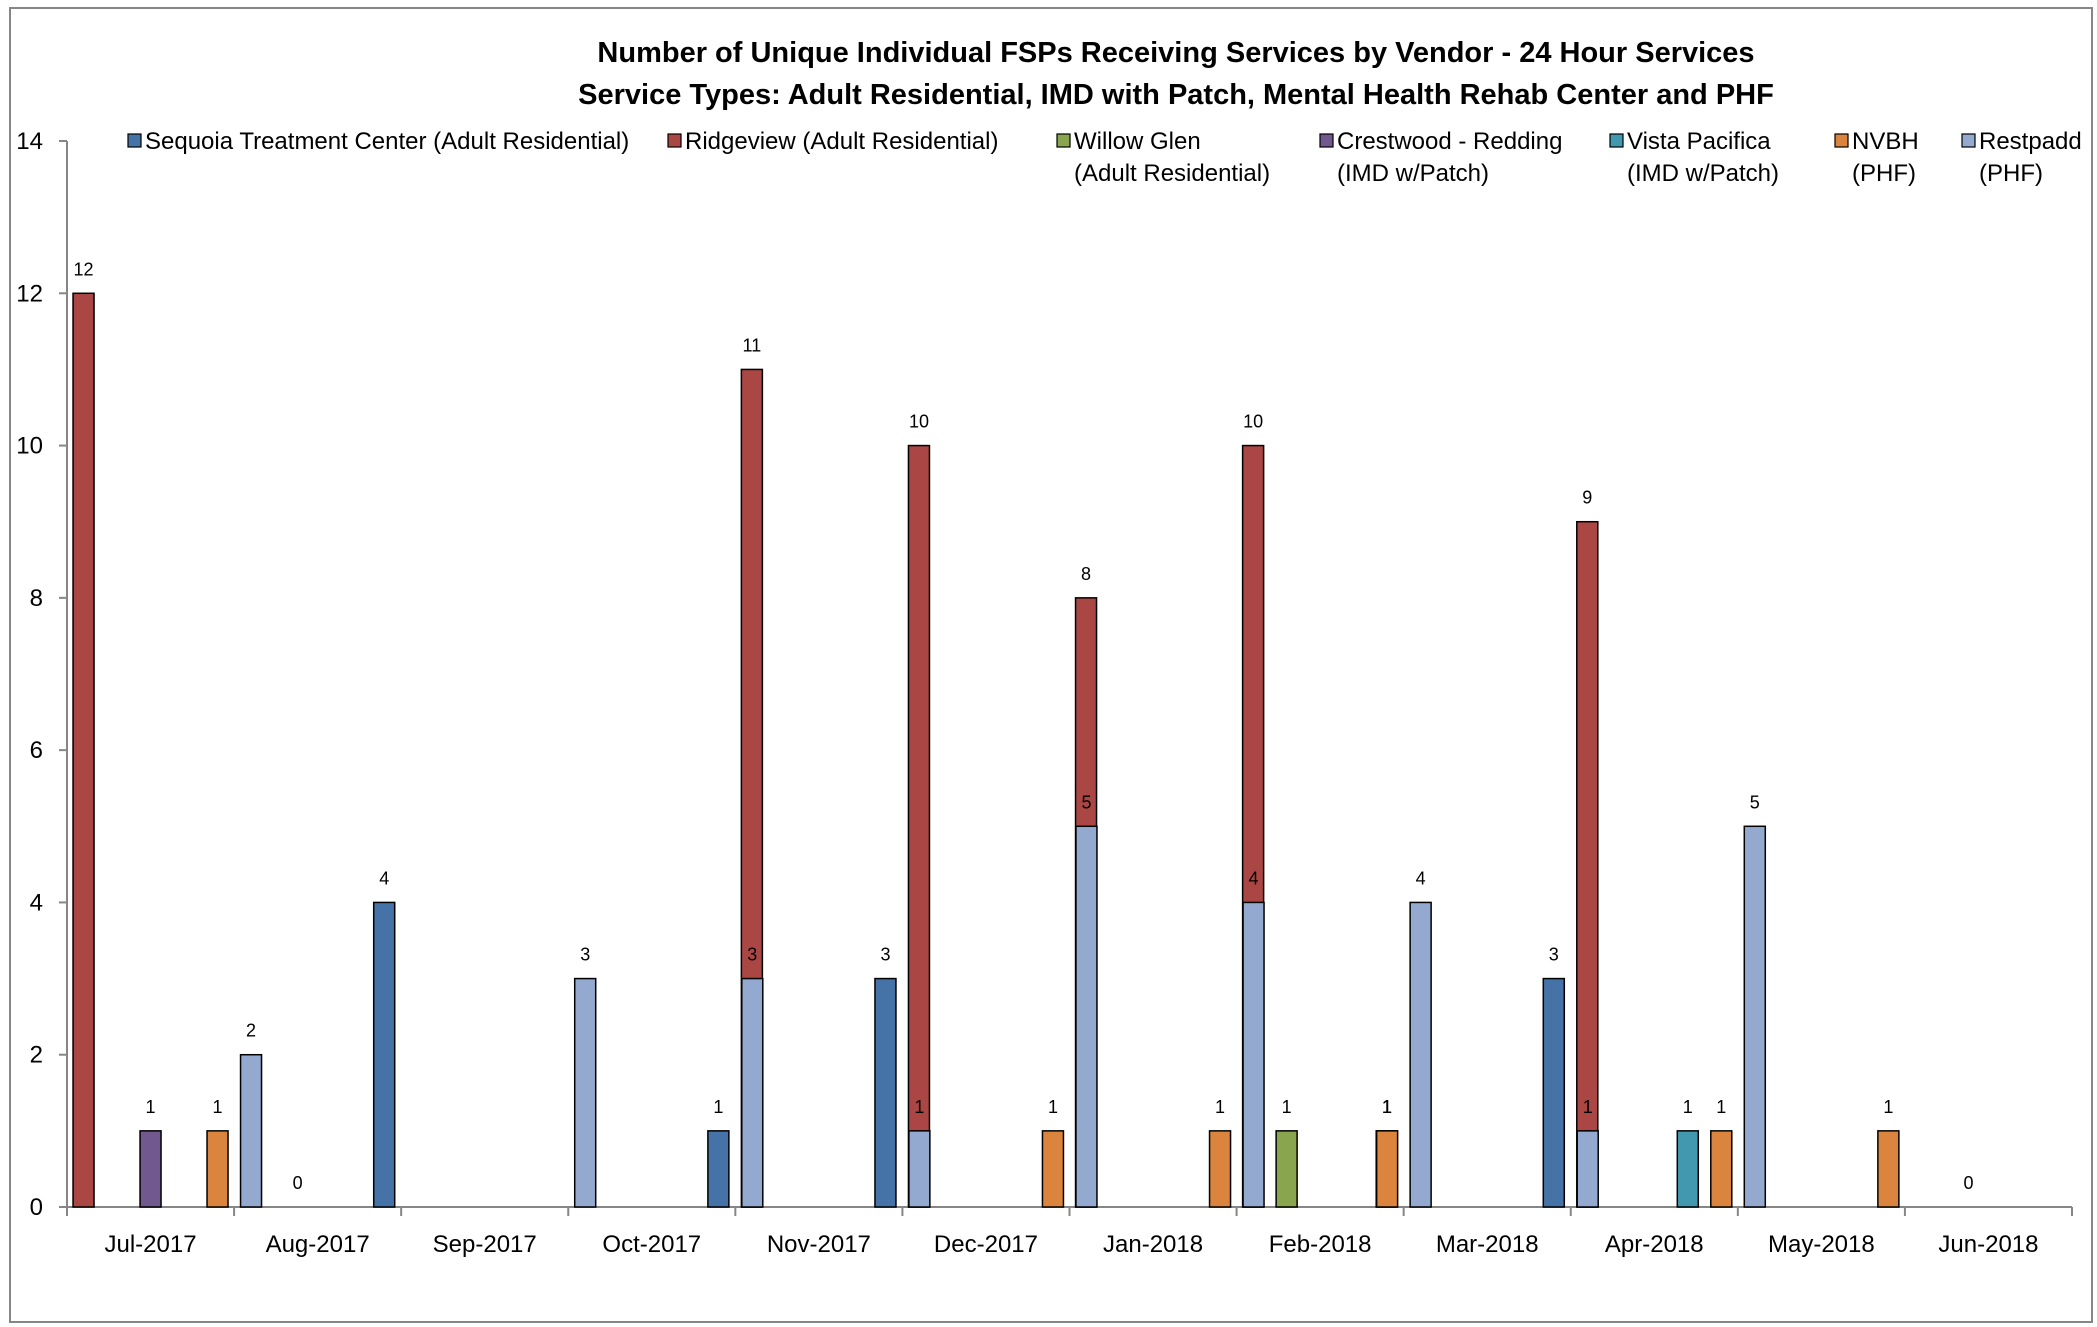  I want to click on y-tick-label: 14, so click(29, 141).